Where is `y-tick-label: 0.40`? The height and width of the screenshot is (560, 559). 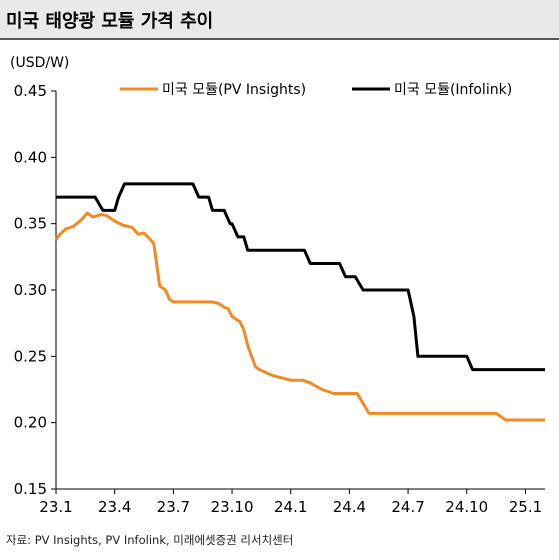
y-tick-label: 0.40 is located at coordinates (30, 157).